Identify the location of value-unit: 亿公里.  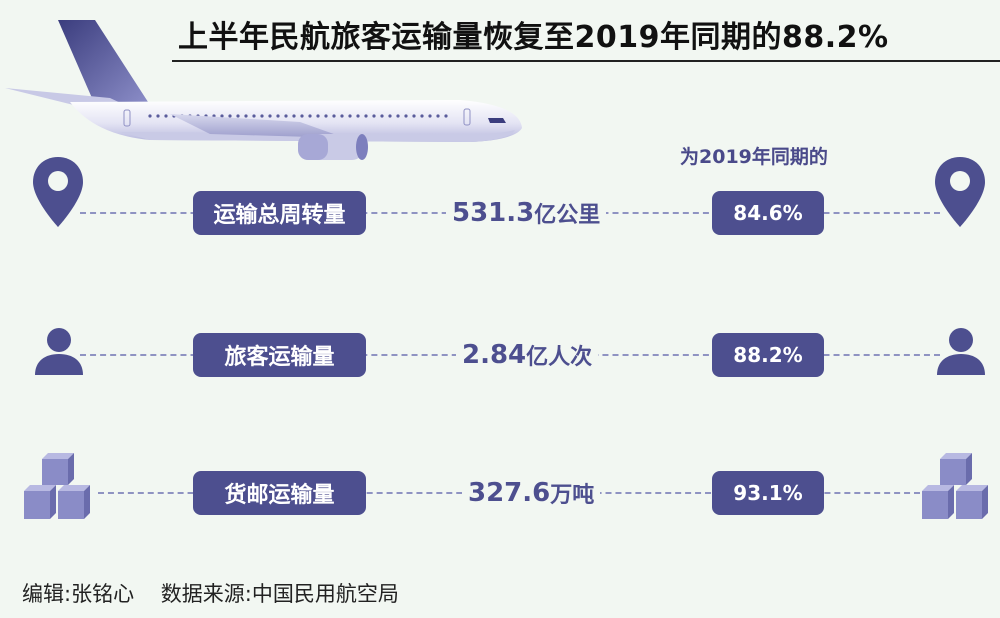
(567, 215).